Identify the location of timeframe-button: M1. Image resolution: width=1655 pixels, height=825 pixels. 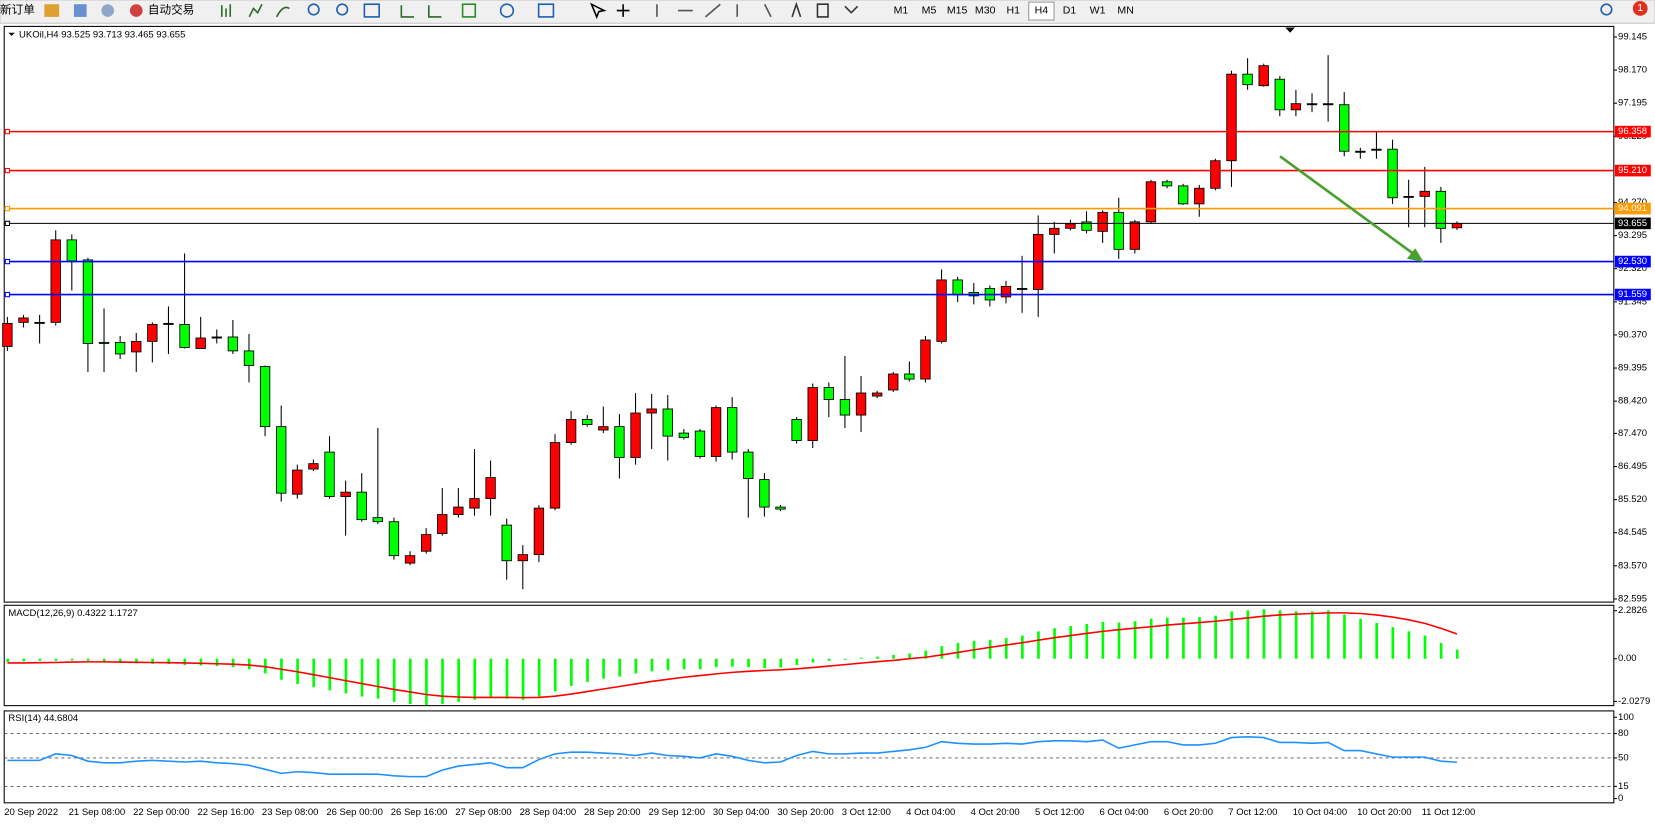
(901, 10).